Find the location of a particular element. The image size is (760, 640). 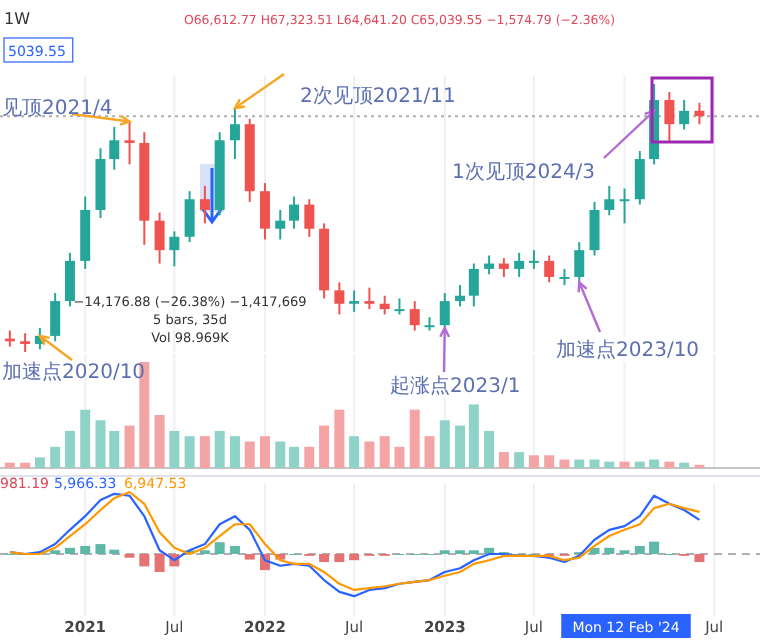

annotation: 2次见顶2021/11 is located at coordinates (378, 97).